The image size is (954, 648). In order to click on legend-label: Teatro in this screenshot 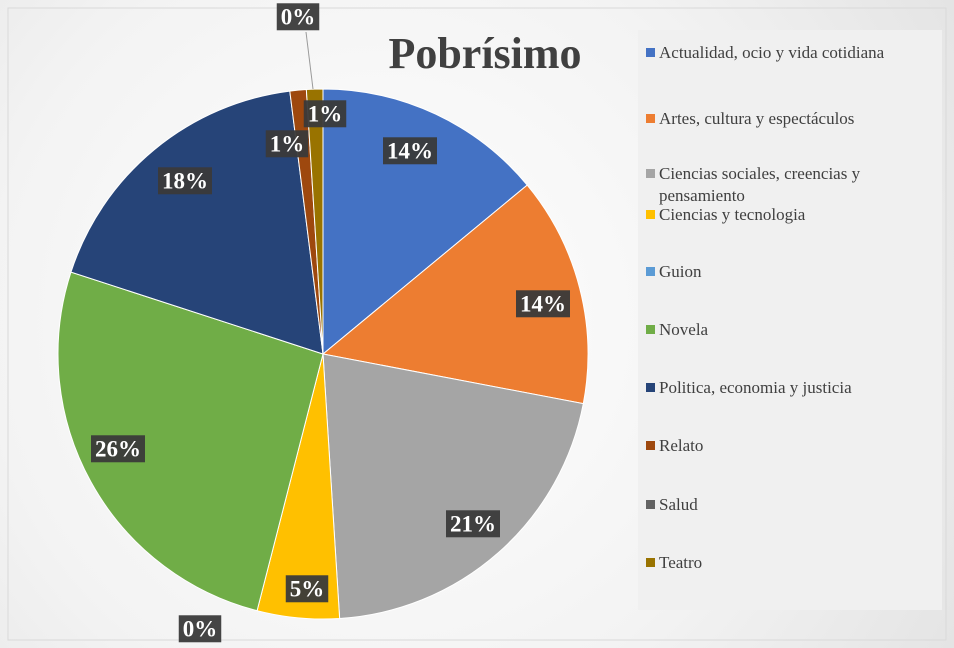, I will do `click(681, 562)`.